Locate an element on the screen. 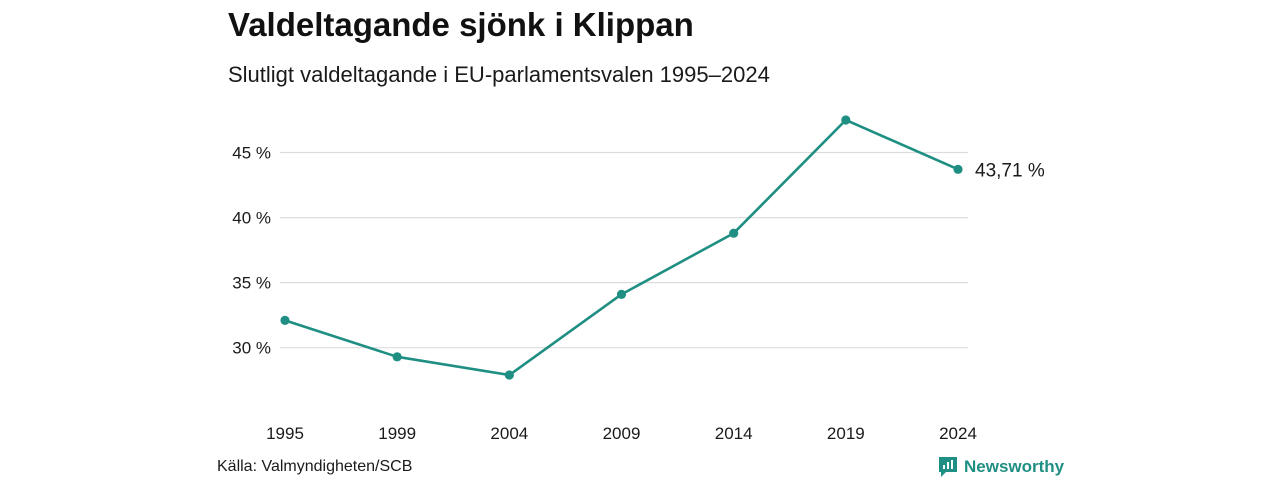  y-tick-label: 45 % is located at coordinates (251, 153).